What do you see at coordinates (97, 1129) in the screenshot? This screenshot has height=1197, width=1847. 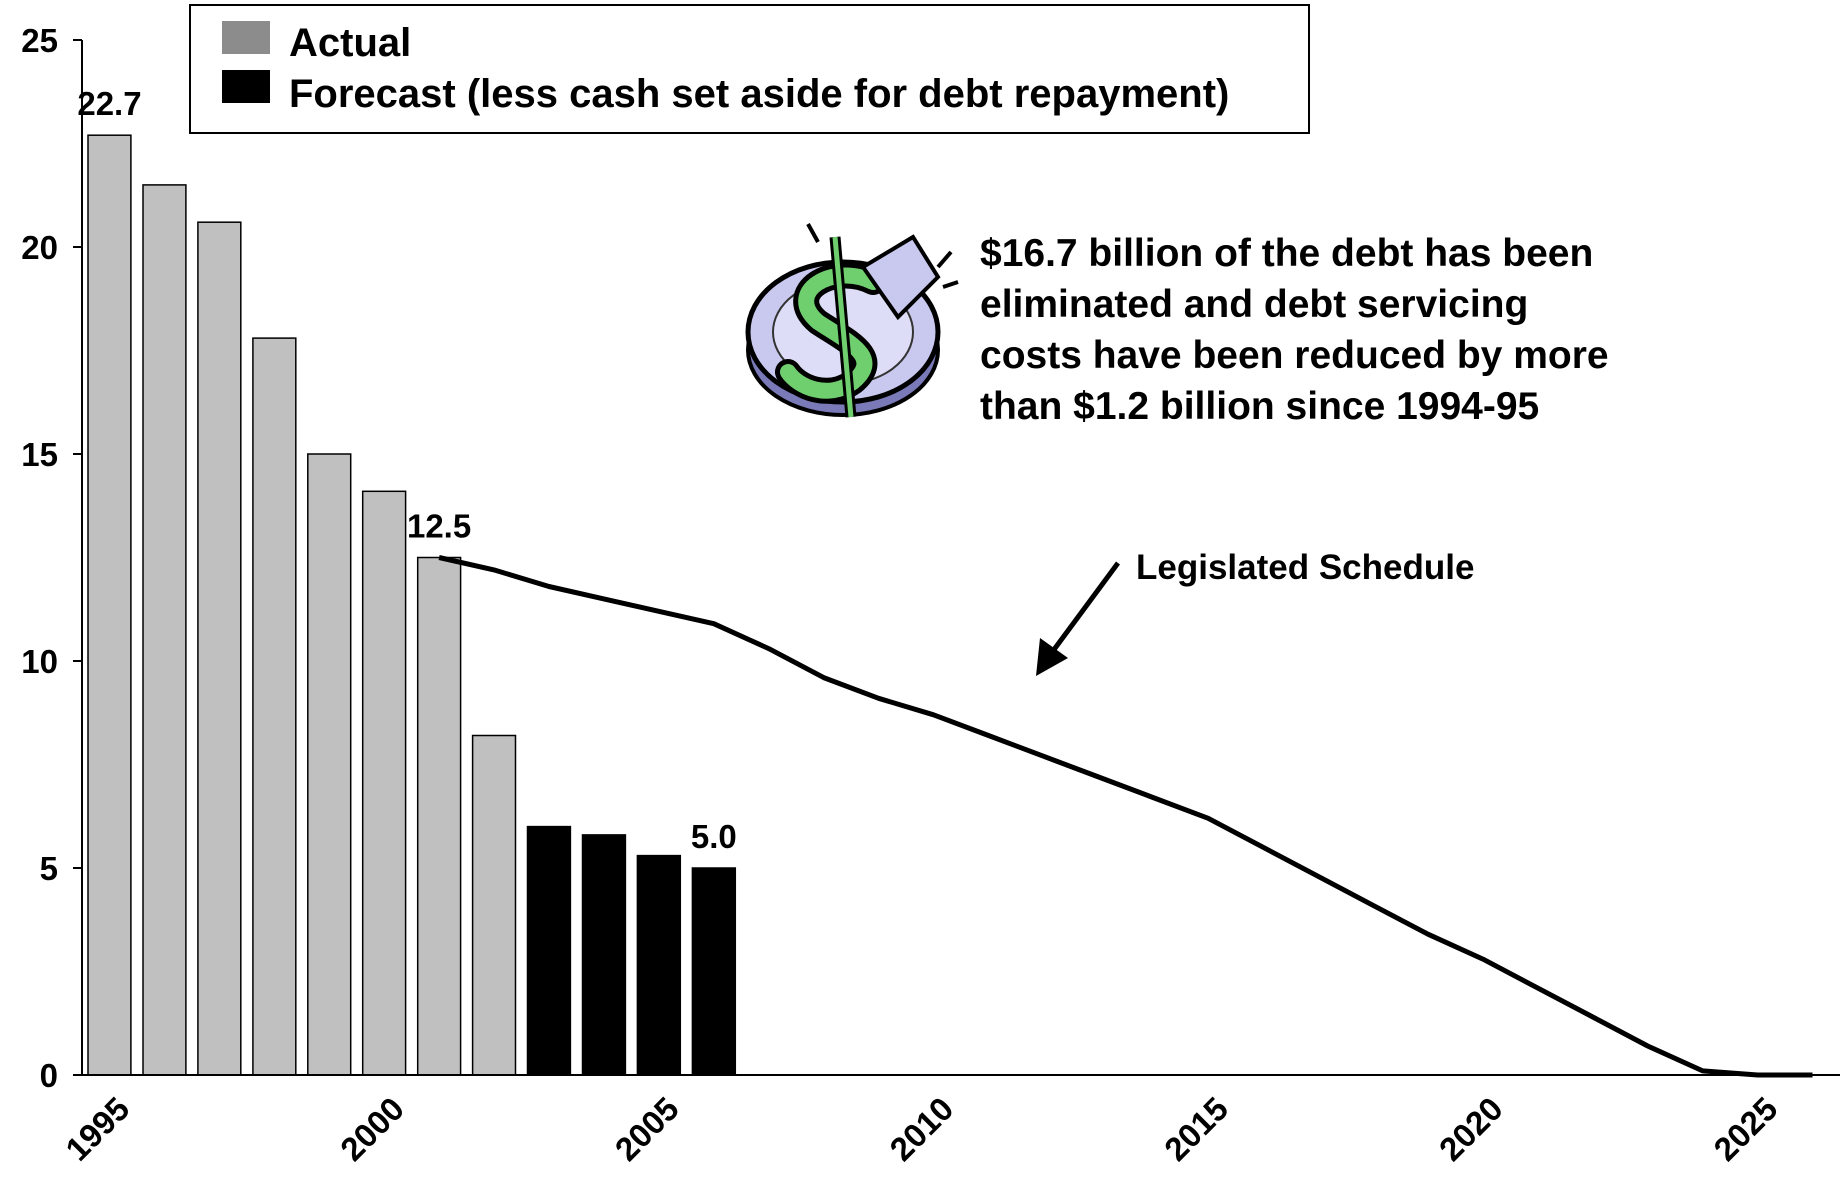 I see `x-tick-label-1995: 1995` at bounding box center [97, 1129].